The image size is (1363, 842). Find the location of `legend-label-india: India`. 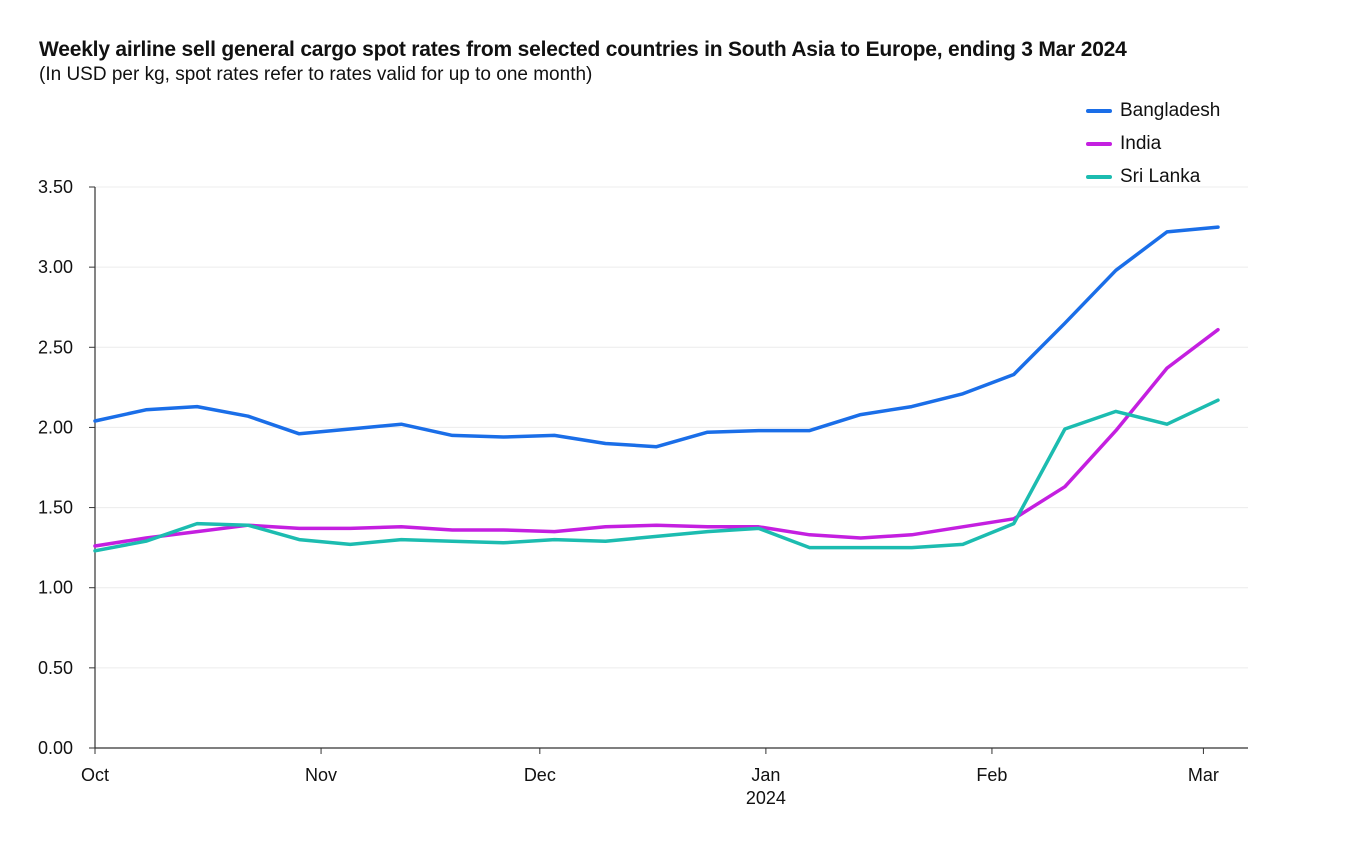

legend-label-india: India is located at coordinates (1141, 143).